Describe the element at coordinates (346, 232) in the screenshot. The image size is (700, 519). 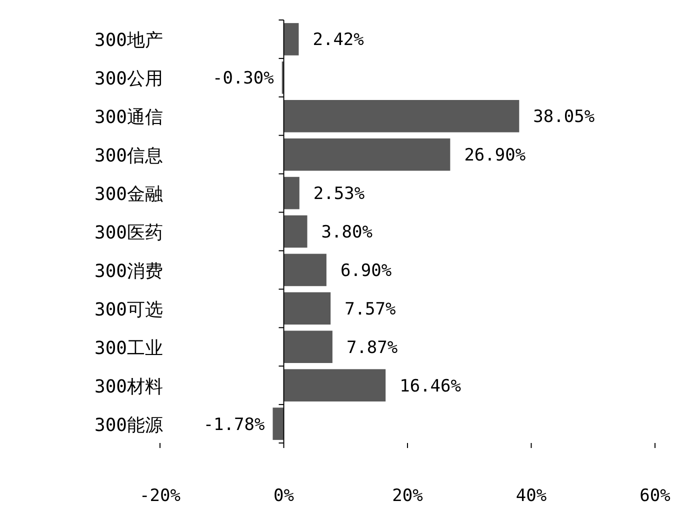
I see `data-label: 3.80%` at that location.